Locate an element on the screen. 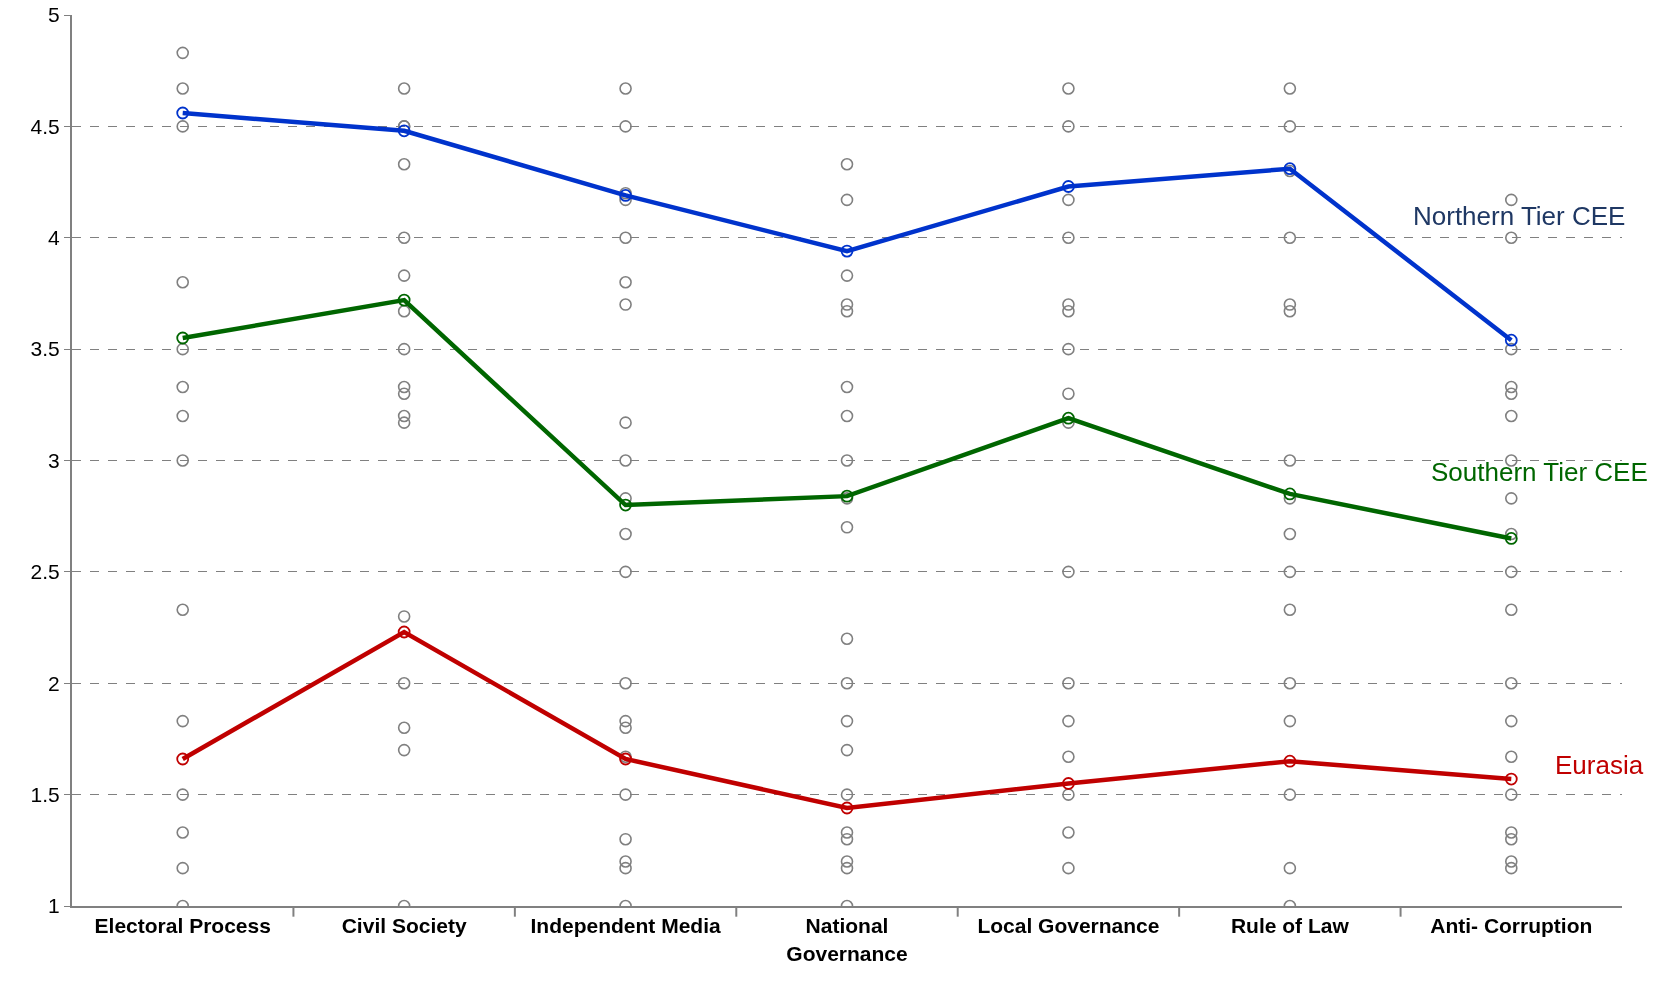 The image size is (1656, 988). series-label: Eurasia is located at coordinates (1599, 765).